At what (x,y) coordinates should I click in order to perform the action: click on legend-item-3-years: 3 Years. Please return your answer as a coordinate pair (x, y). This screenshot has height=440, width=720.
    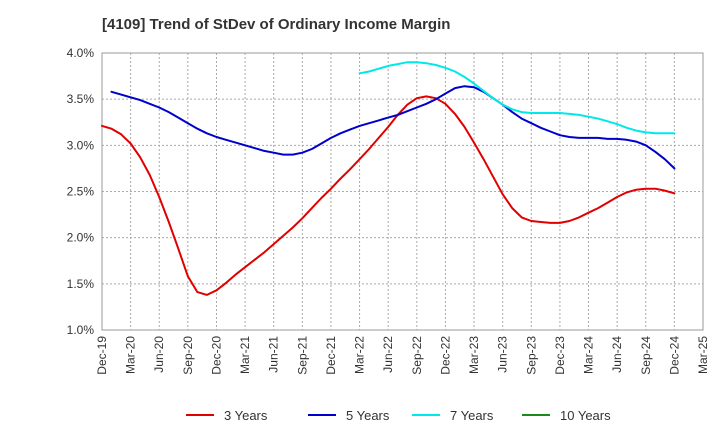
    Looking at the image, I should click on (227, 415).